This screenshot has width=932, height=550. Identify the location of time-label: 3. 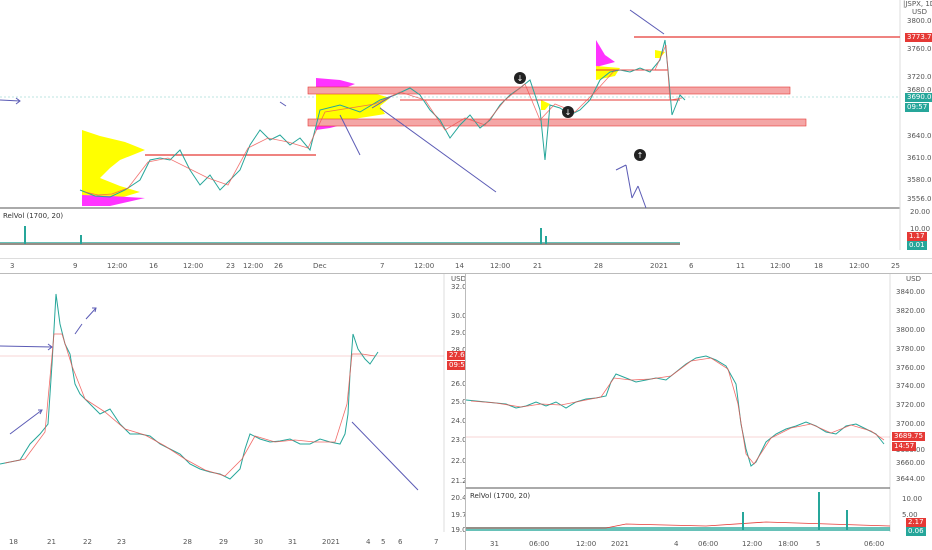
(12, 266).